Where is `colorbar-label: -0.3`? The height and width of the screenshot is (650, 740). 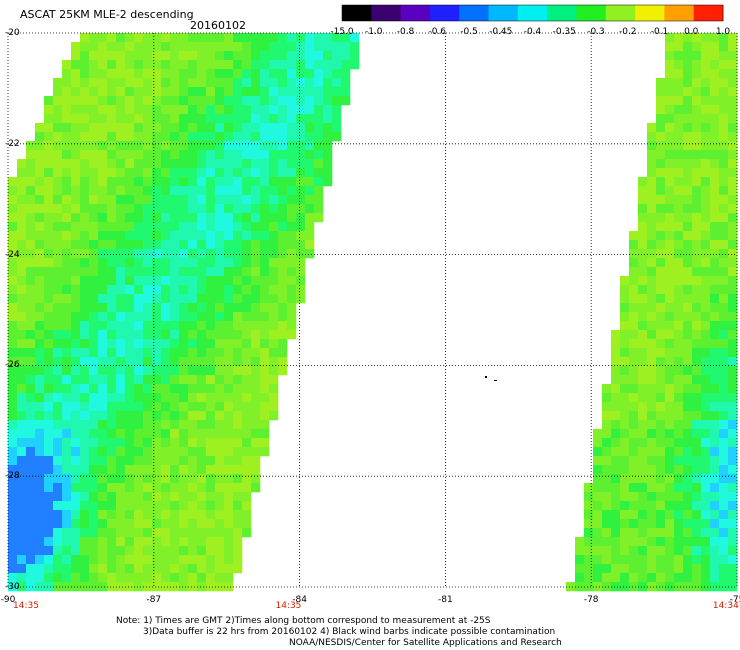
colorbar-label: -0.3 is located at coordinates (596, 32).